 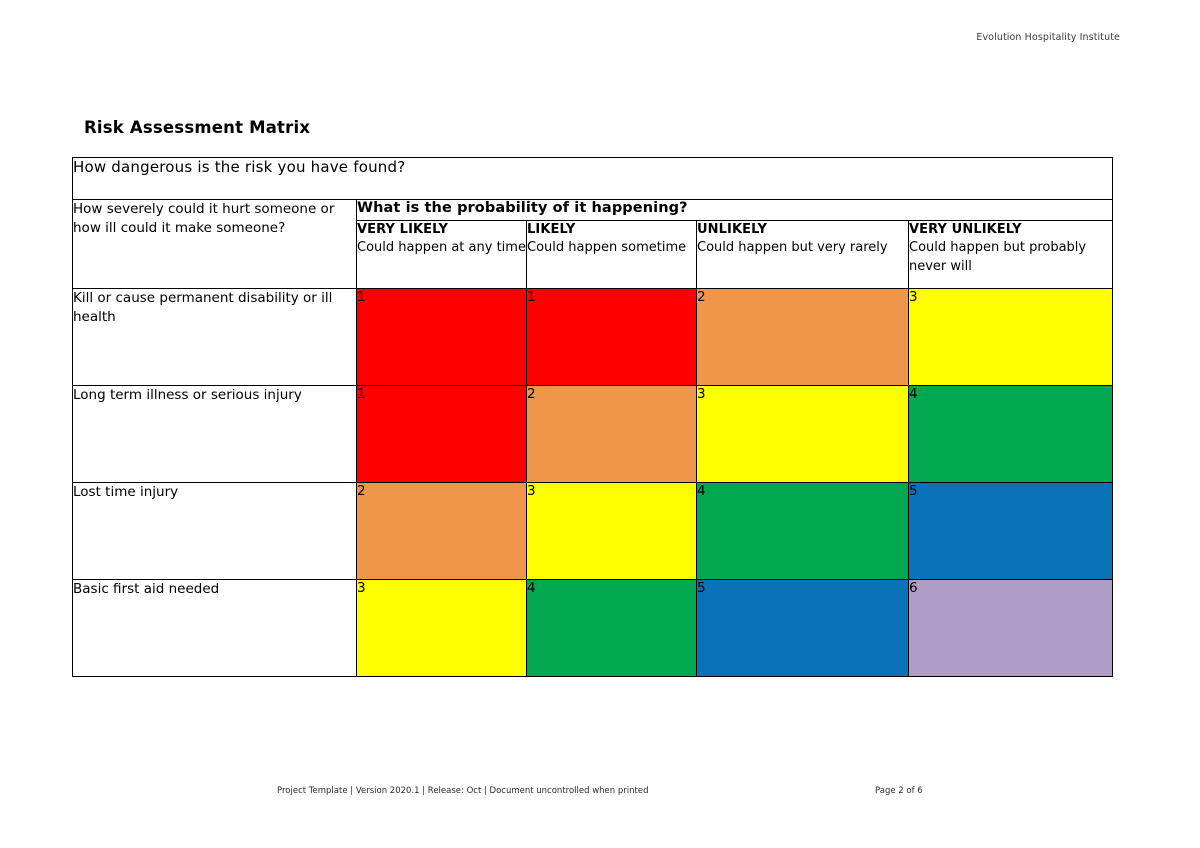 I want to click on column-header-unlikely: UNLIKELY Could happen but very rarely, so click(x=802, y=254).